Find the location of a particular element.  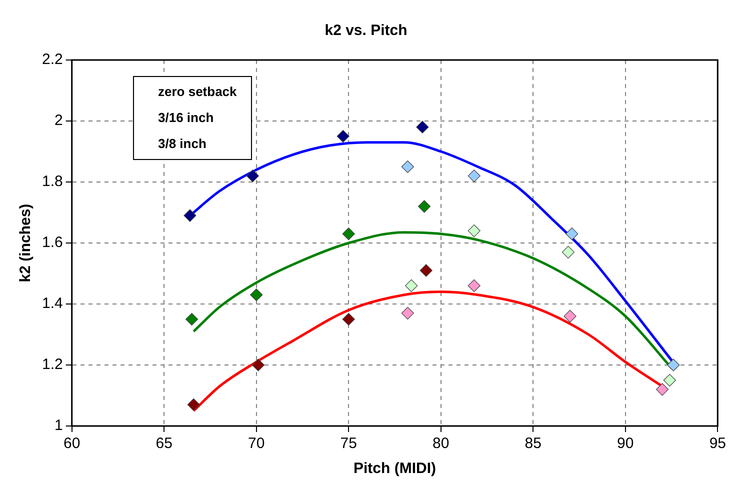

x-axis-title: Pitch (MIDI) is located at coordinates (395, 469).